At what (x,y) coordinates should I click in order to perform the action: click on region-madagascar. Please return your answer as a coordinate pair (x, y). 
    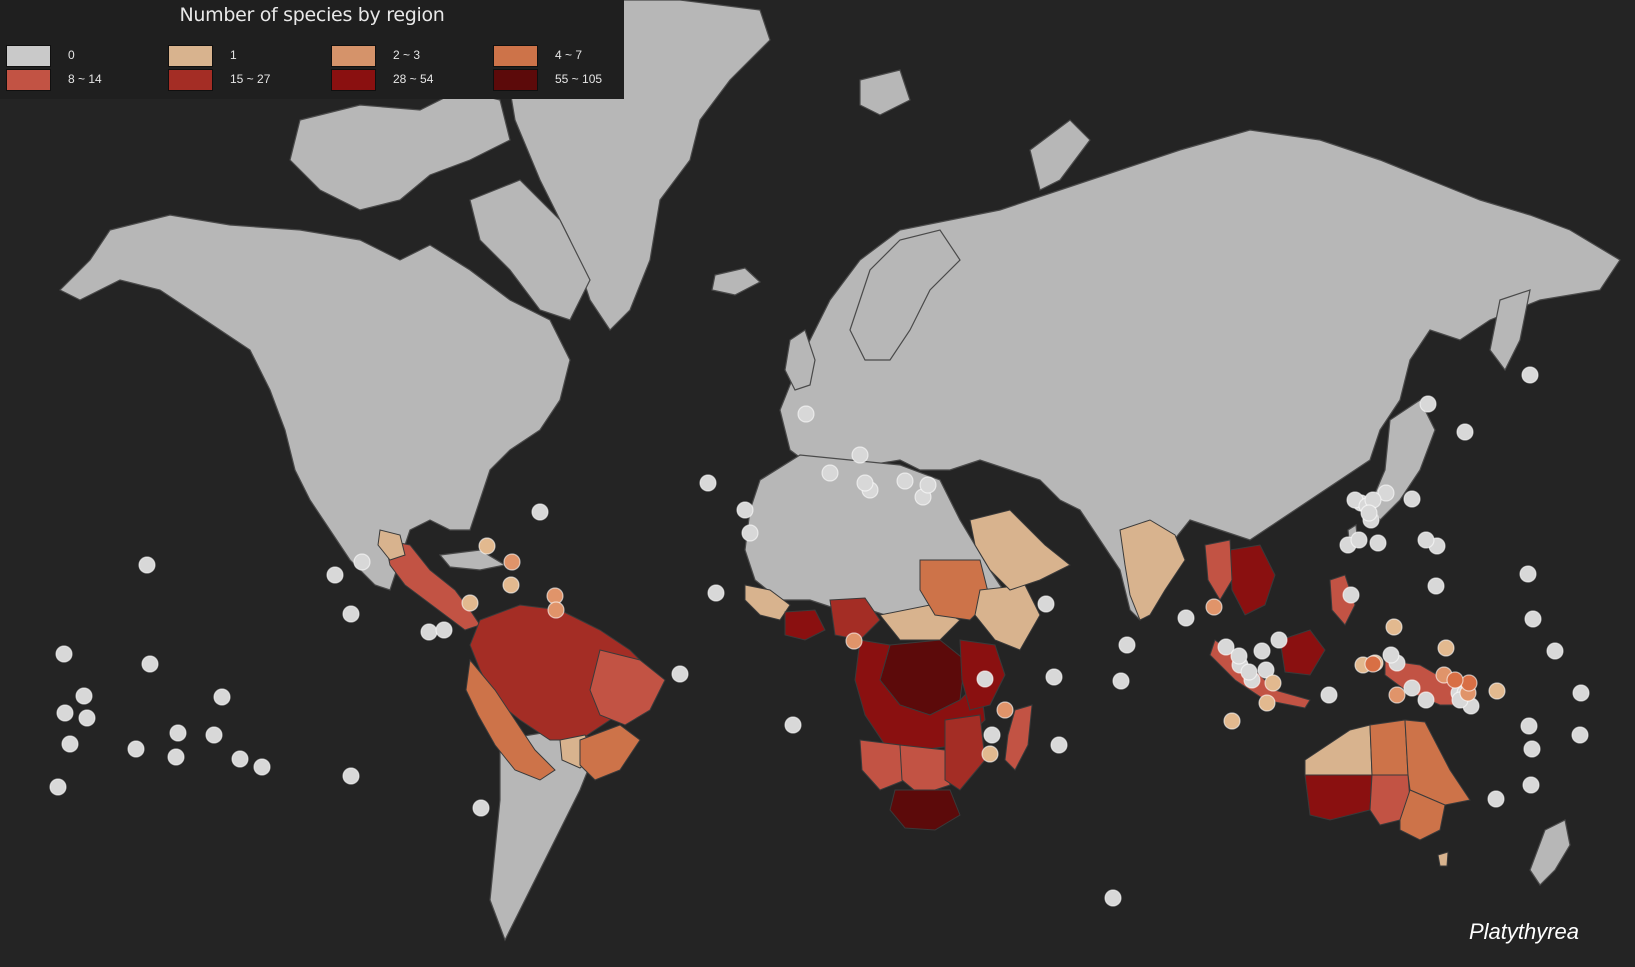
    Looking at the image, I should click on (1018, 737).